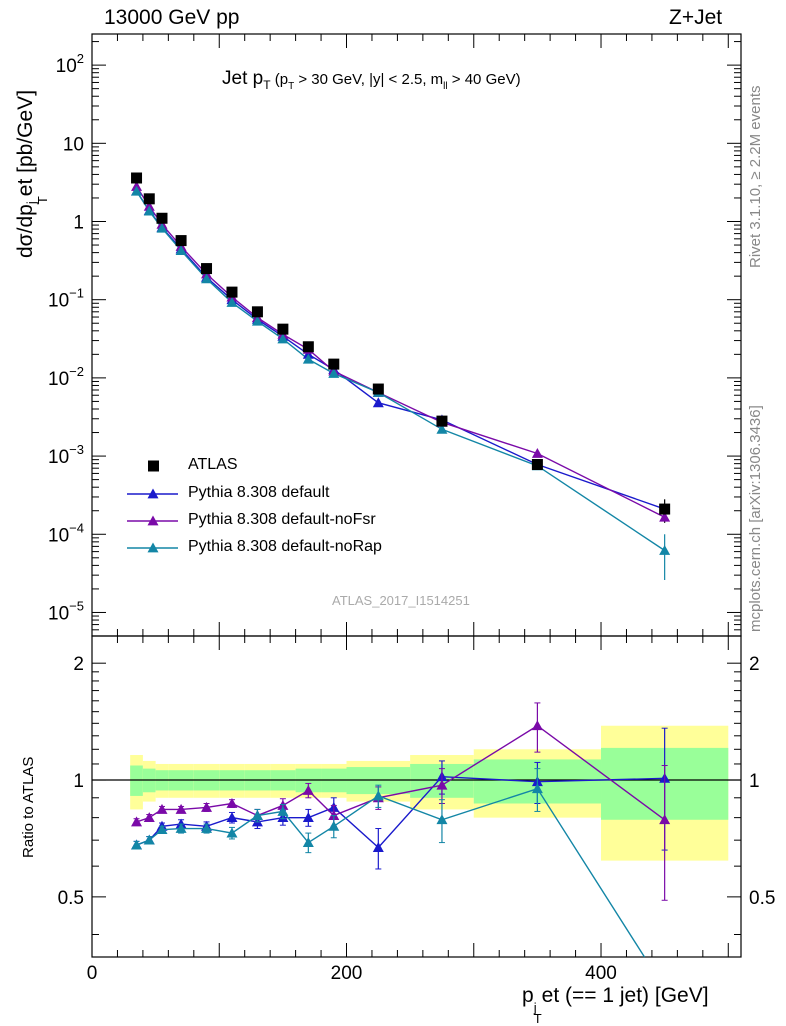  I want to click on title-cut-sub: T, so click(291, 86).